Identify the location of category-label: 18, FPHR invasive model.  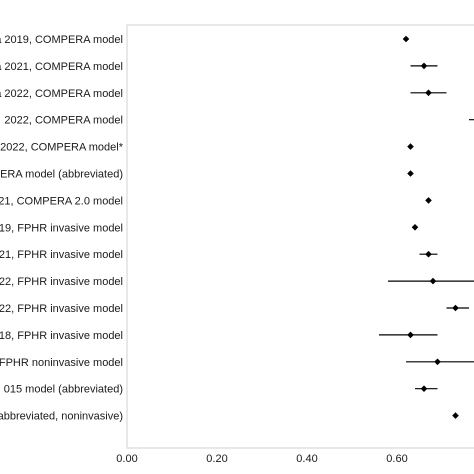
(61, 336).